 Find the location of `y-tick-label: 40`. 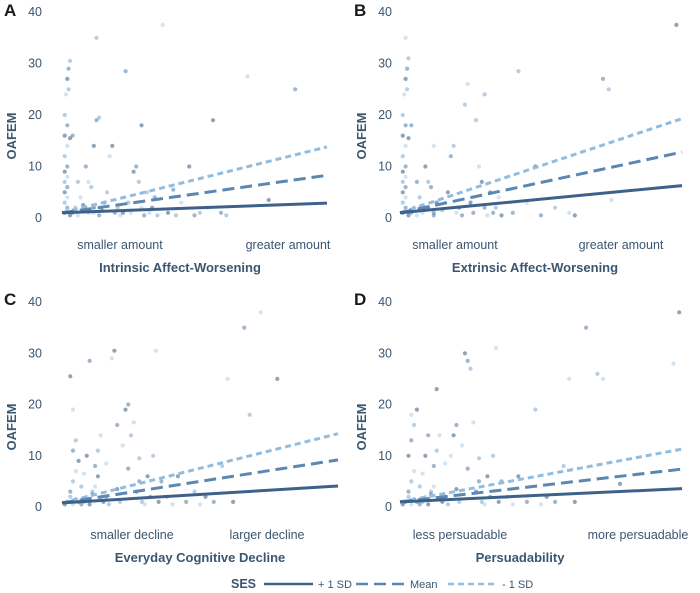

y-tick-label: 40 is located at coordinates (35, 12).